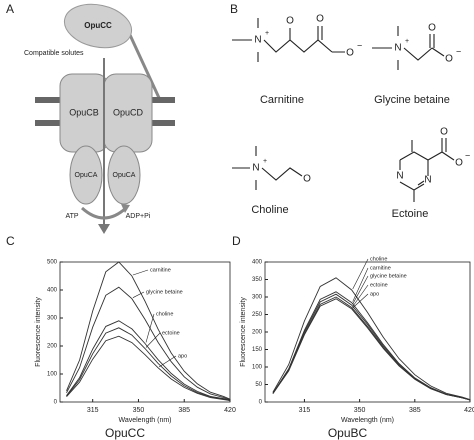 This screenshot has width=474, height=440. What do you see at coordinates (125, 433) in the screenshot?
I see `chart-title: OpuCC` at bounding box center [125, 433].